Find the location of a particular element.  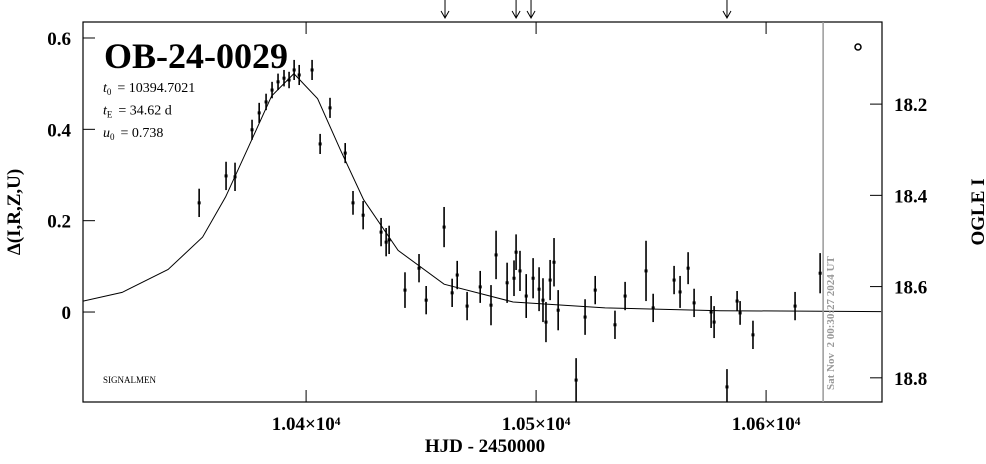

current-time-label: Sat Nov 2 00:30:27 2024 UT is located at coordinates (831, 323).